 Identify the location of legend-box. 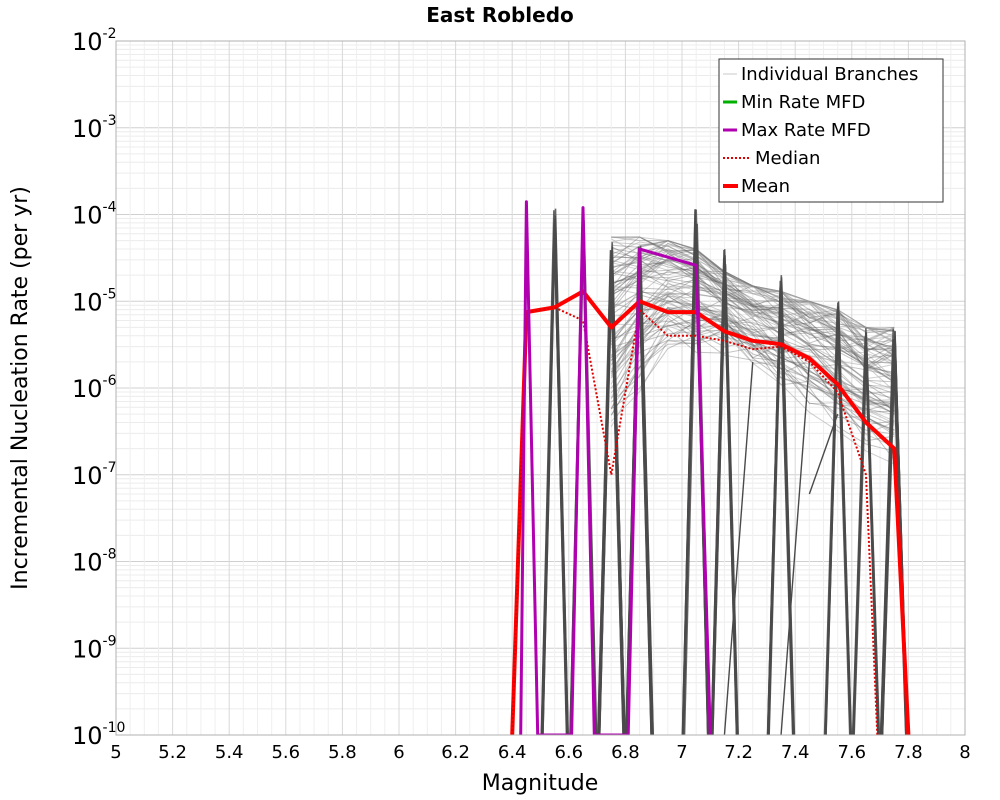
(831, 130).